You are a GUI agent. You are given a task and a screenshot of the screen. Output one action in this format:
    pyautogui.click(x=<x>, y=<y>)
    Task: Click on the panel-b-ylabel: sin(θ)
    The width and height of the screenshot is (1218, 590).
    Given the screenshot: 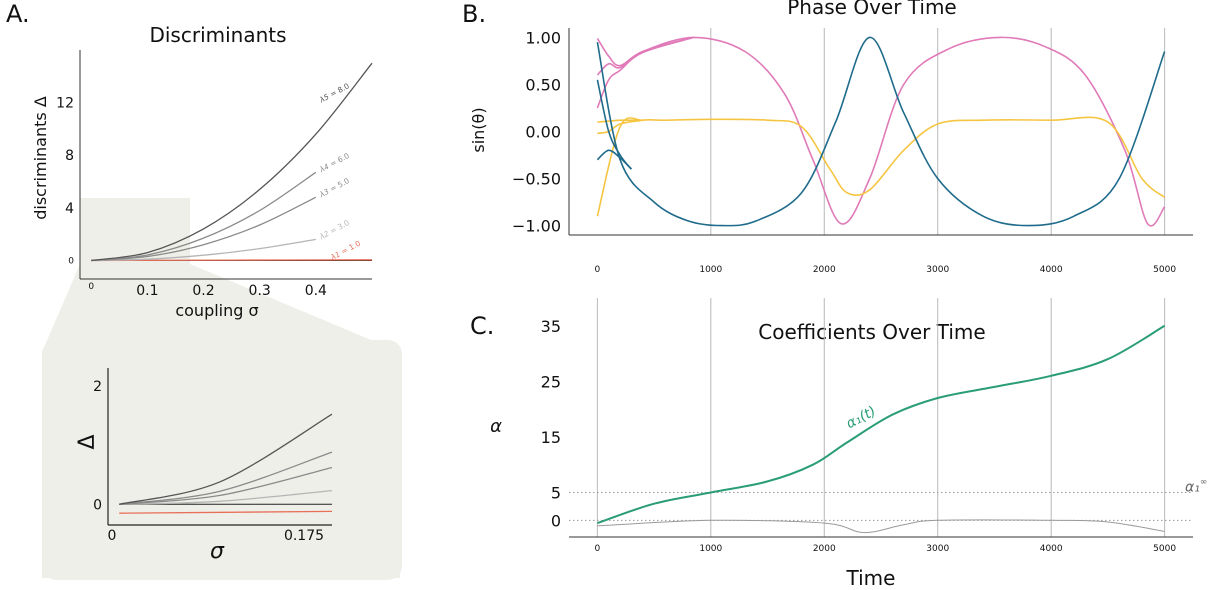 What is the action you would take?
    pyautogui.click(x=478, y=129)
    